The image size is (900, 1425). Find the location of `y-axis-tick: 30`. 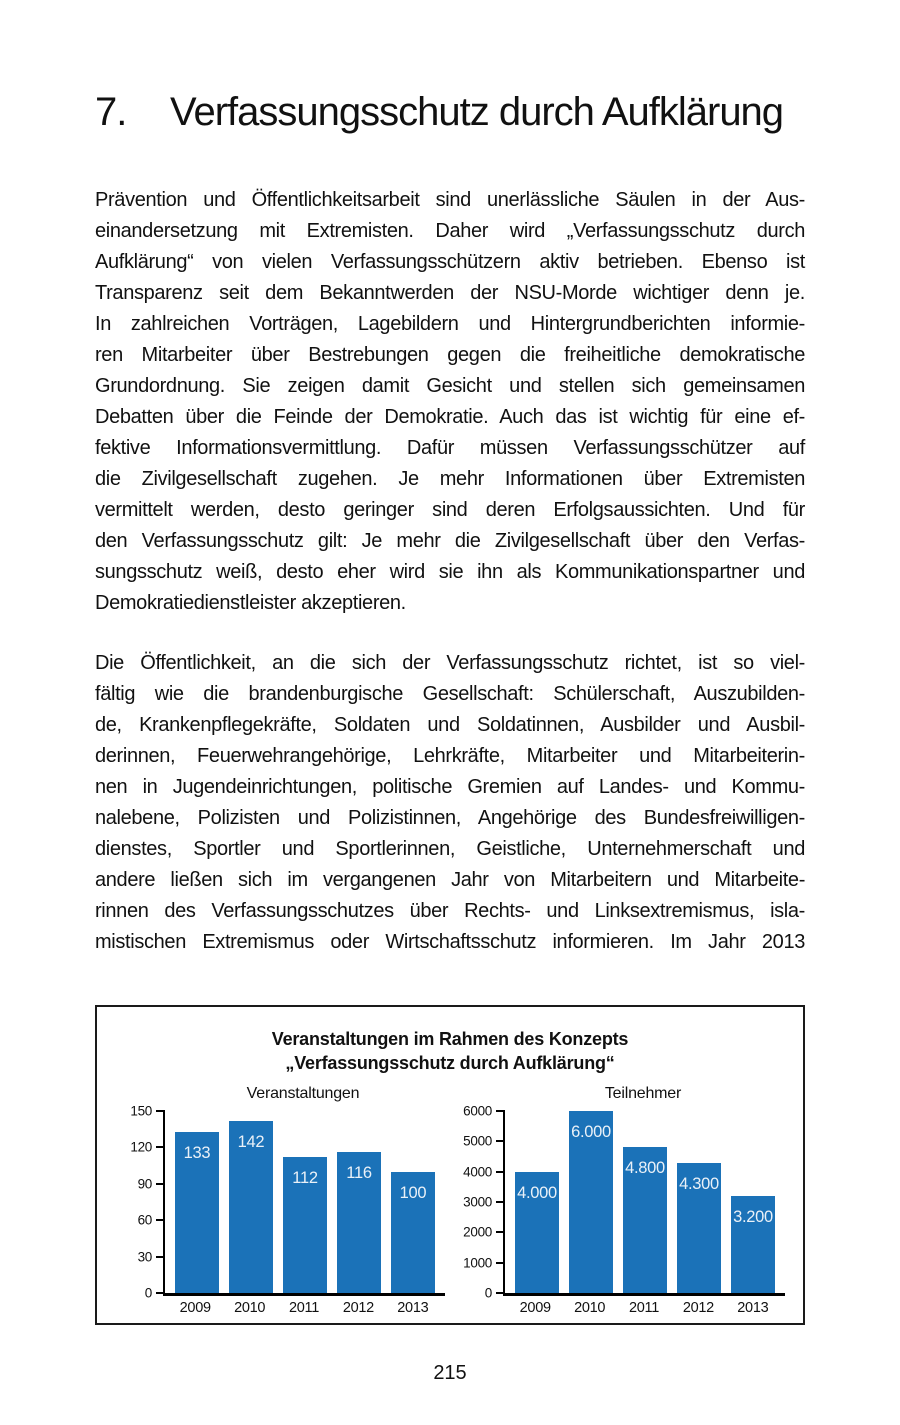

y-axis-tick: 30 is located at coordinates (151, 1256).